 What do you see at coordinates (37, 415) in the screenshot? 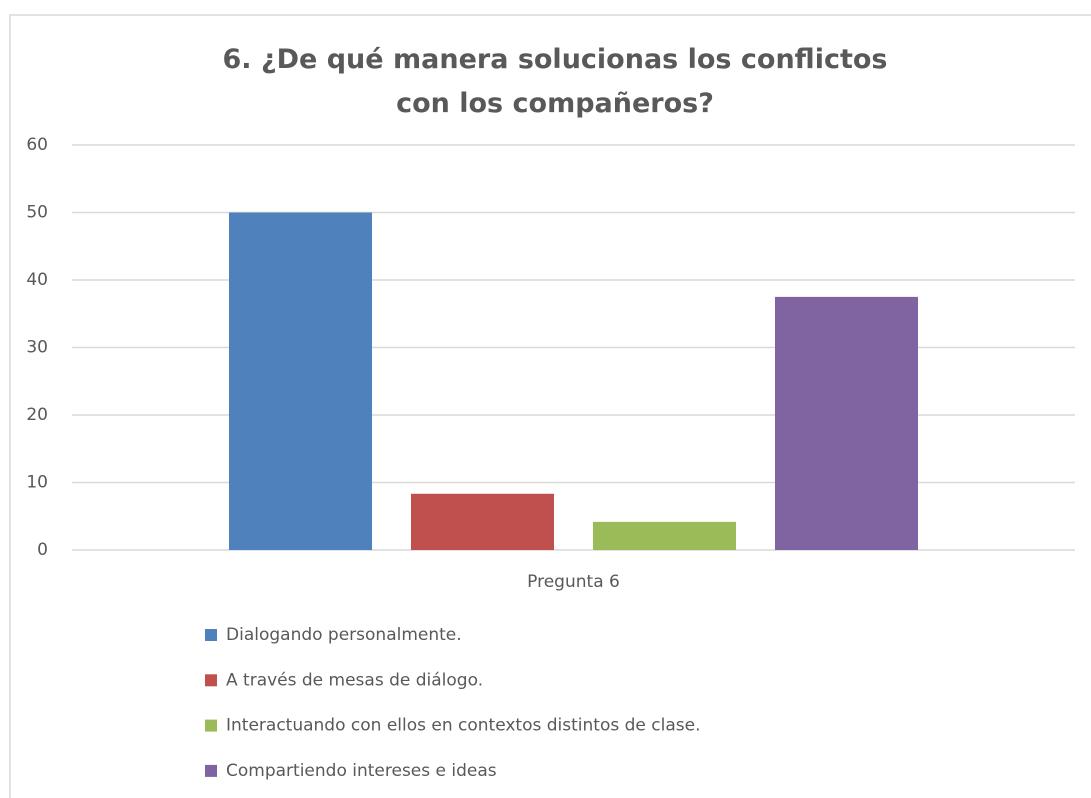
I see `y-tick-label: 20` at bounding box center [37, 415].